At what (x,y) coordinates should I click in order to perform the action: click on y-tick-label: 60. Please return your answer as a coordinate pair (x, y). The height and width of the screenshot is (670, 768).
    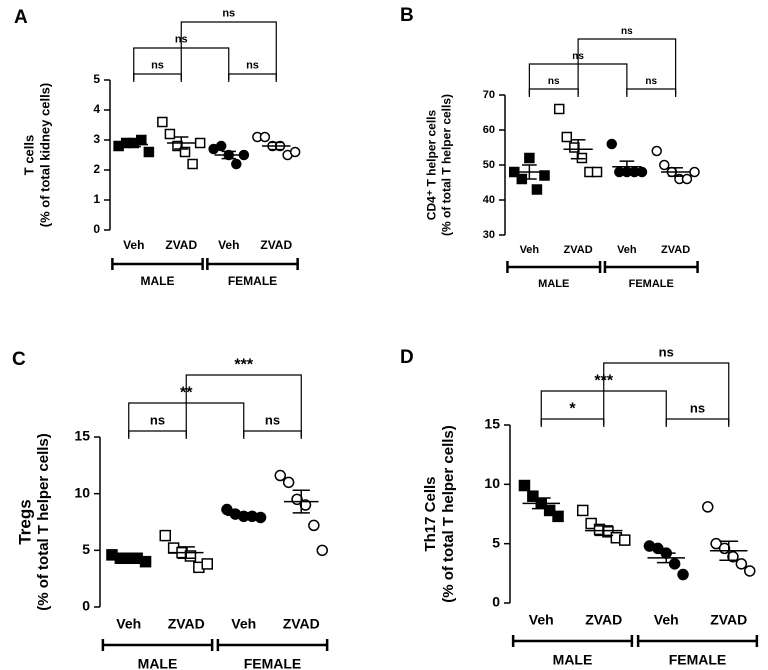
    Looking at the image, I should click on (489, 130).